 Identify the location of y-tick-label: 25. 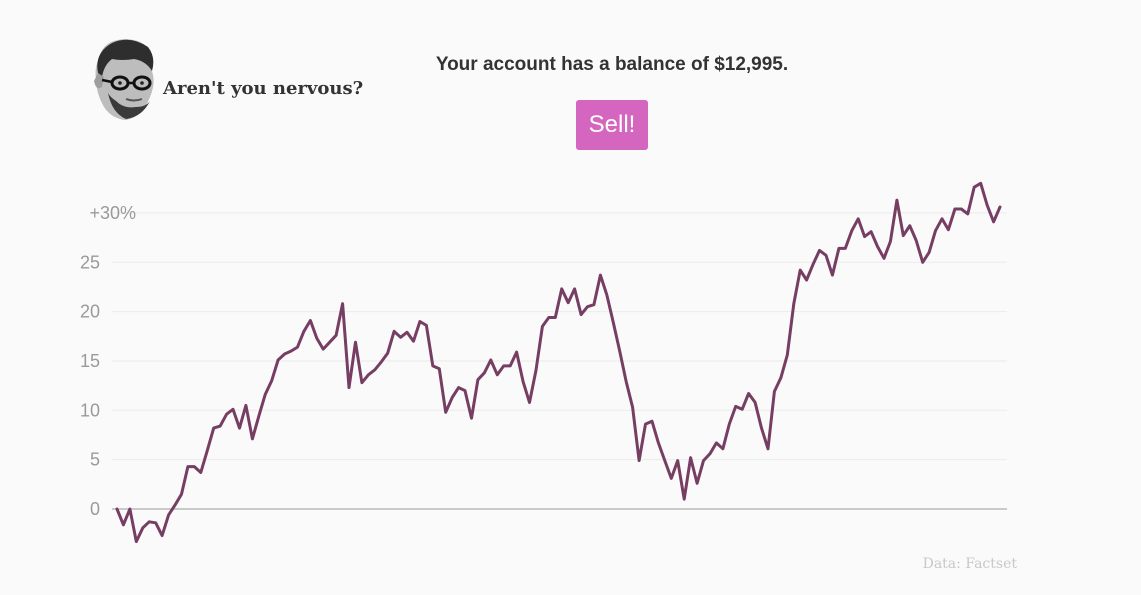
(90, 262).